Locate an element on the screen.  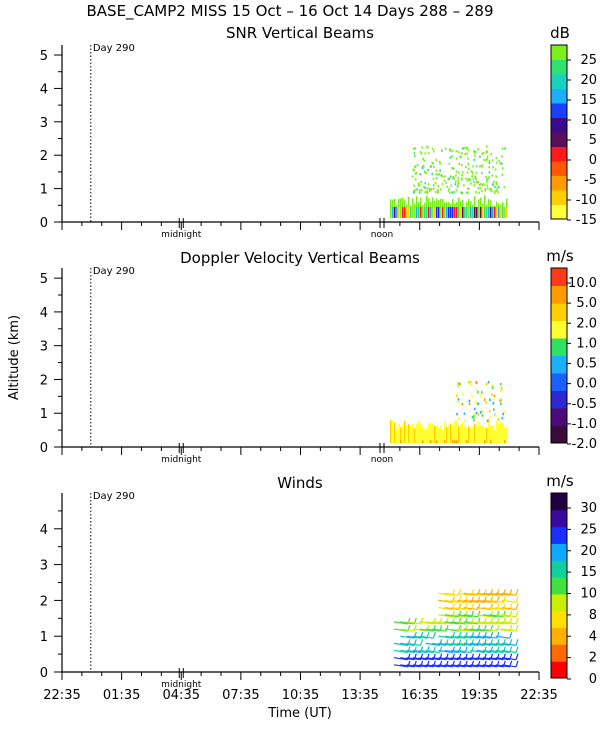
colorbar-frame is located at coordinates (559, 585).